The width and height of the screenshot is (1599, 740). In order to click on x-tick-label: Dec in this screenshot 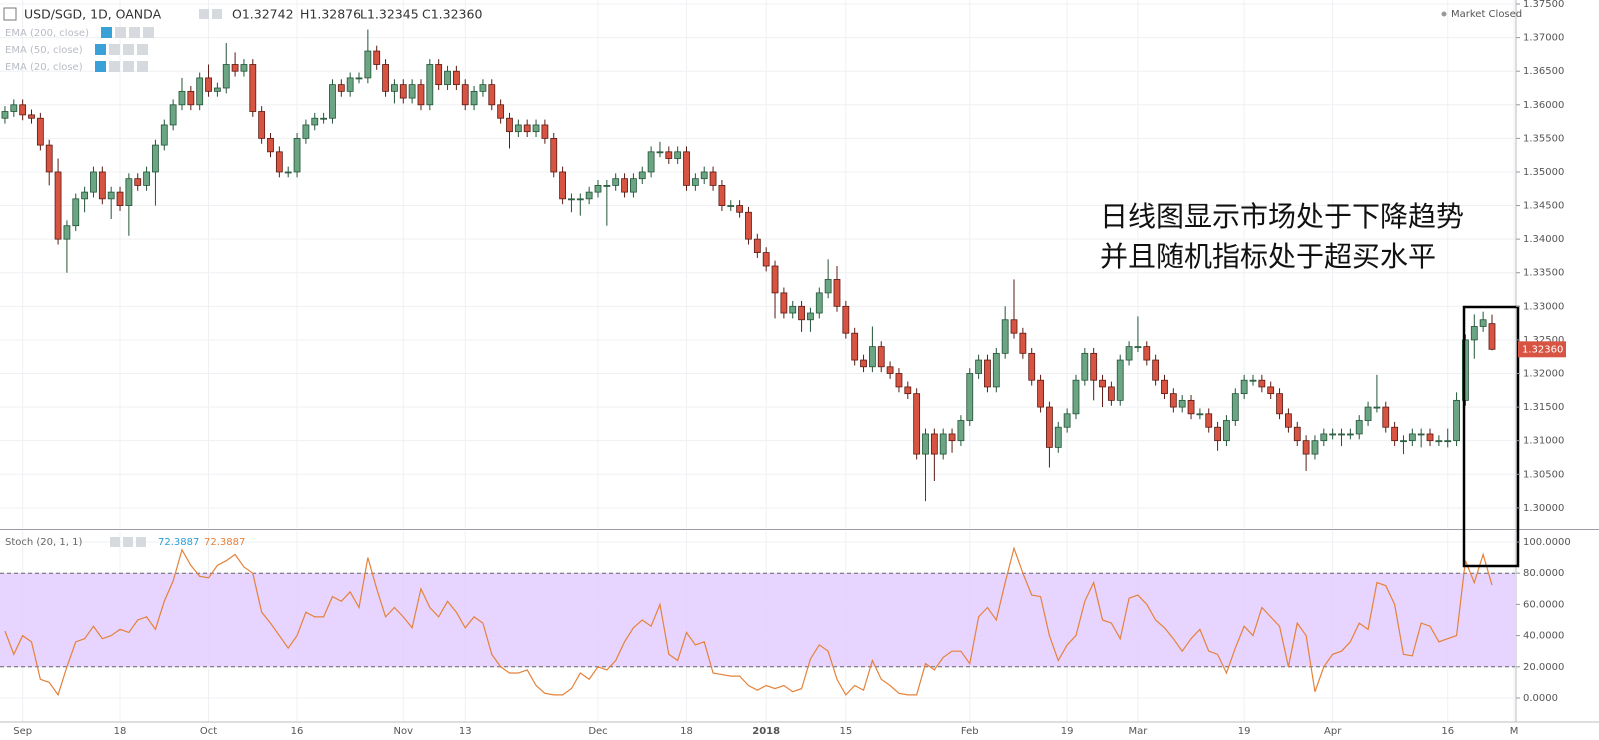, I will do `click(597, 731)`.